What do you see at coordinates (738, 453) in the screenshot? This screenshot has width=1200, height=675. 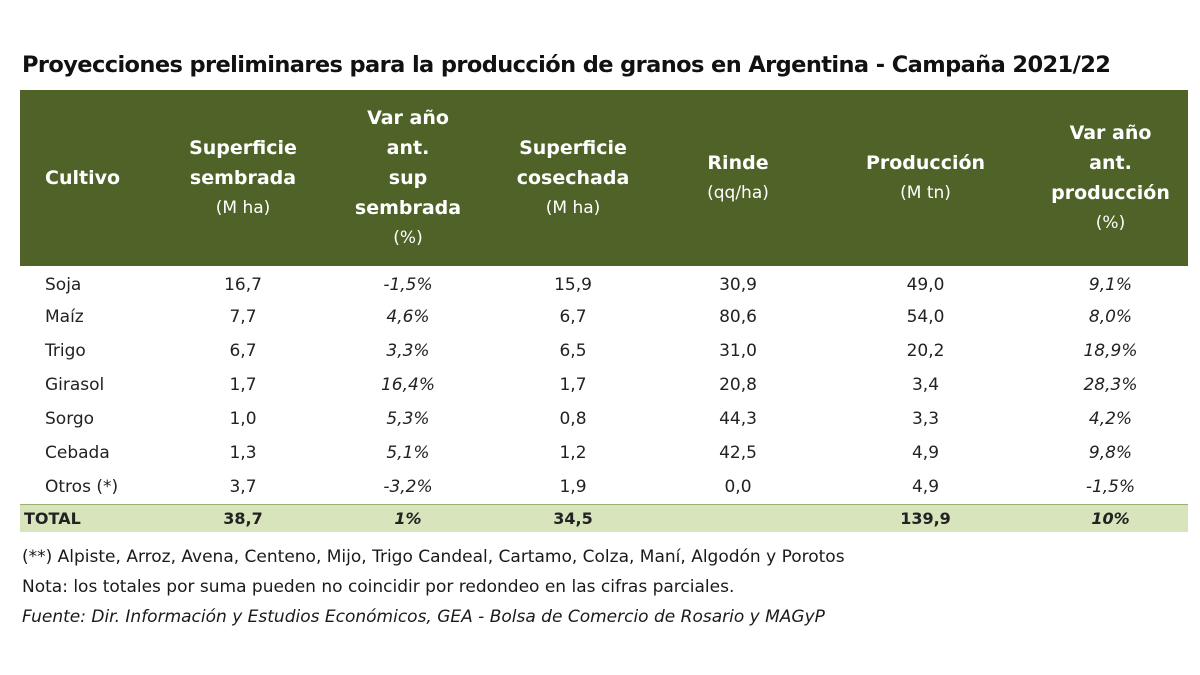 I see `cell-rinde: 42,5` at bounding box center [738, 453].